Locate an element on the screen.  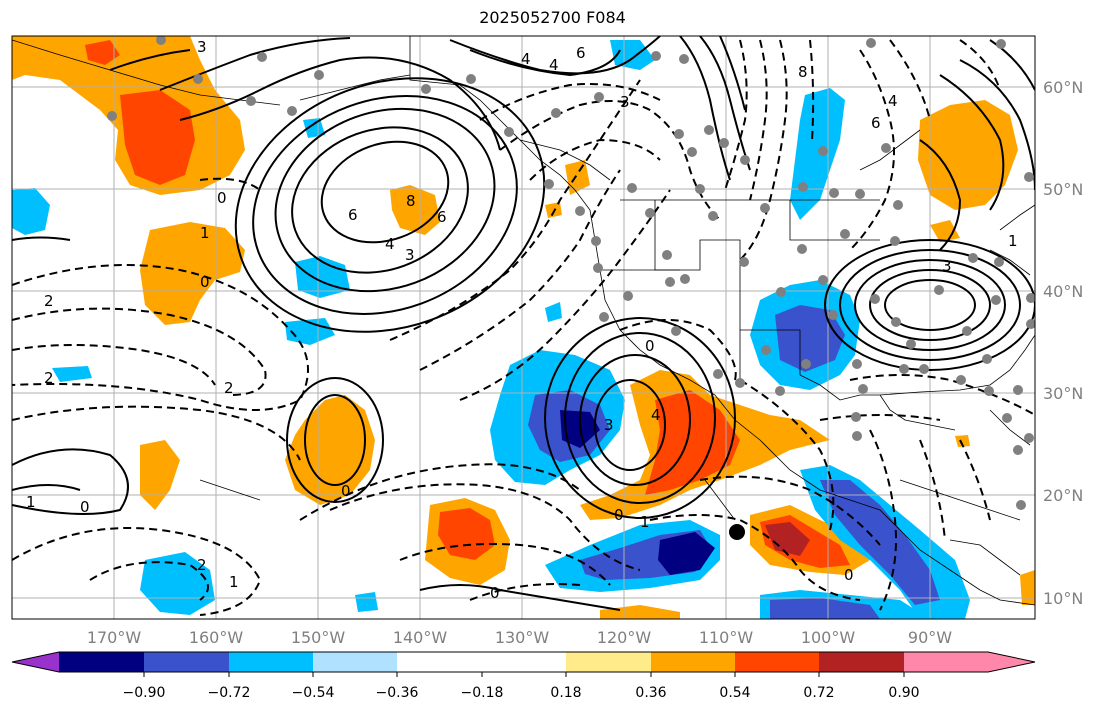
location-marker is located at coordinates (737, 532).